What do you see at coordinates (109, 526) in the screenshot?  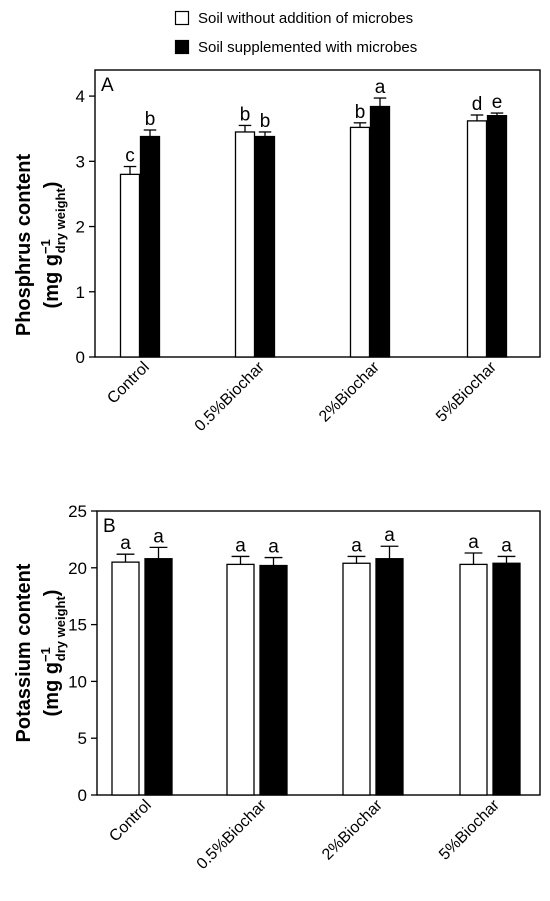 I see `panel-label: B` at bounding box center [109, 526].